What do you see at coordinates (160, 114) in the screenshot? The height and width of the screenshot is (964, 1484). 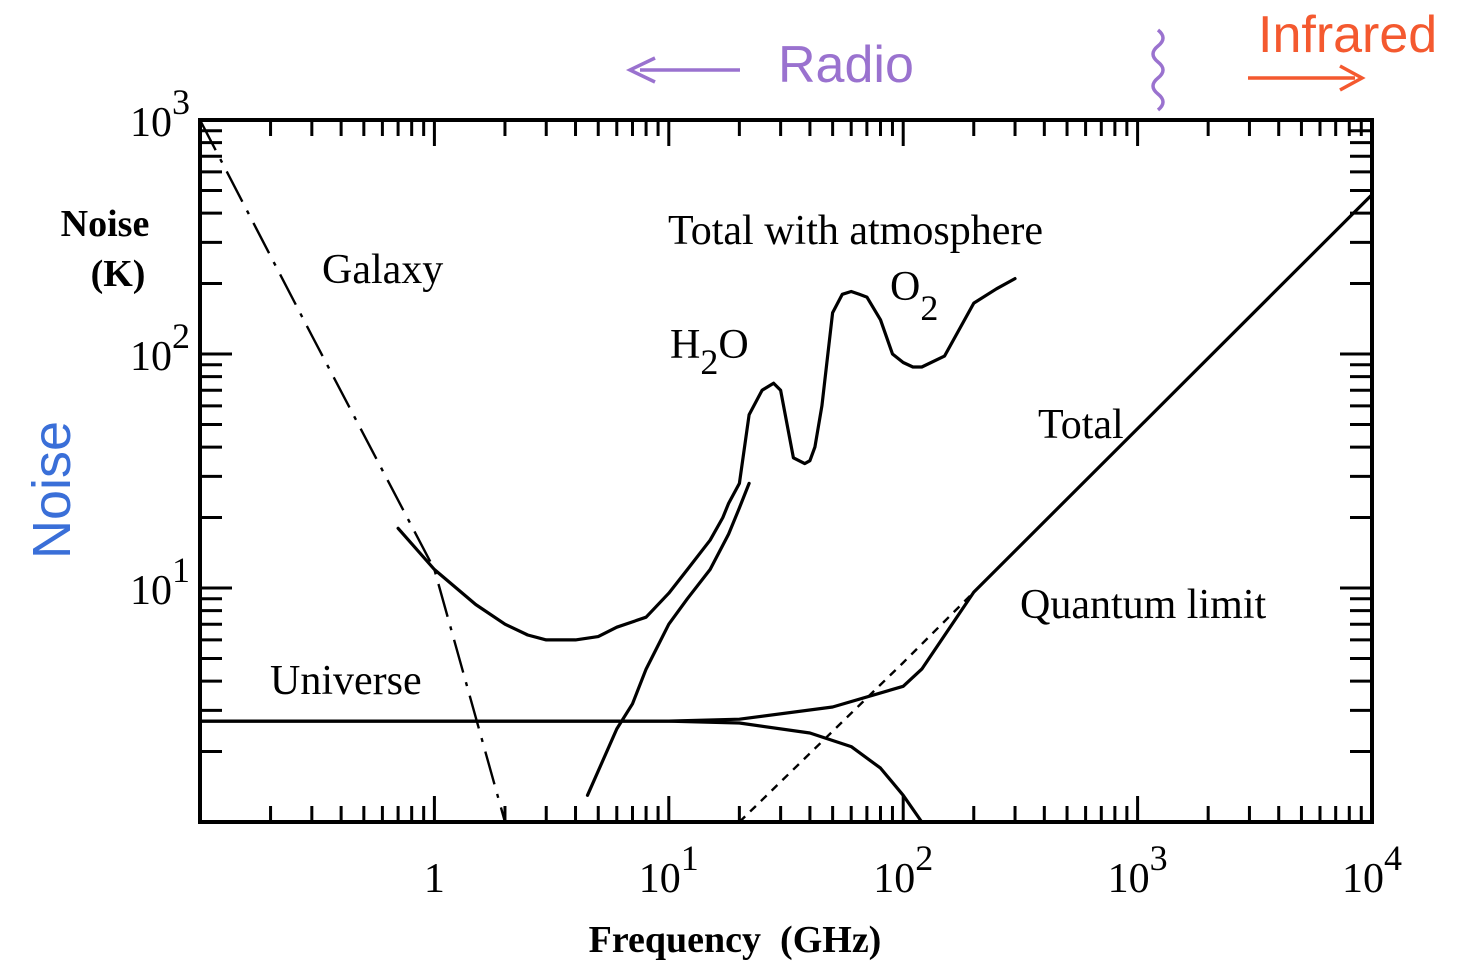 I see `y-tick-label: 10³` at bounding box center [160, 114].